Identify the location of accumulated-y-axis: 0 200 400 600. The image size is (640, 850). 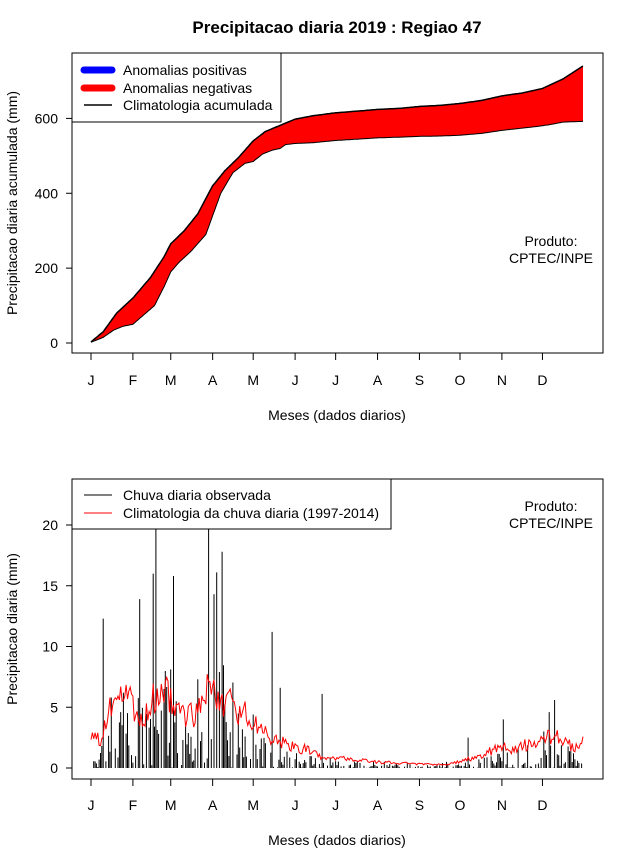
(53, 230).